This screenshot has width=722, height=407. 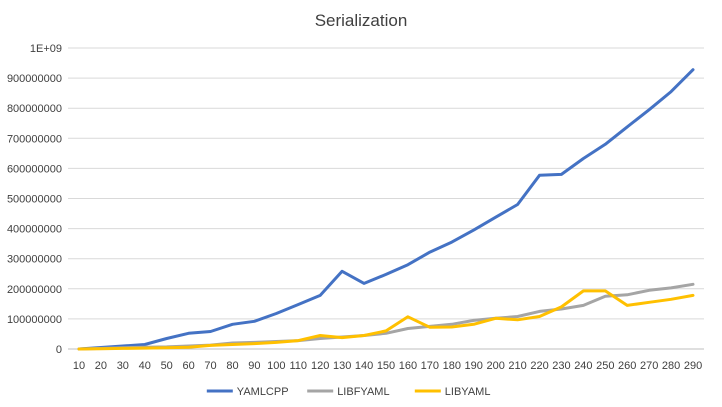 I want to click on x-tick-label: 150, so click(x=386, y=366).